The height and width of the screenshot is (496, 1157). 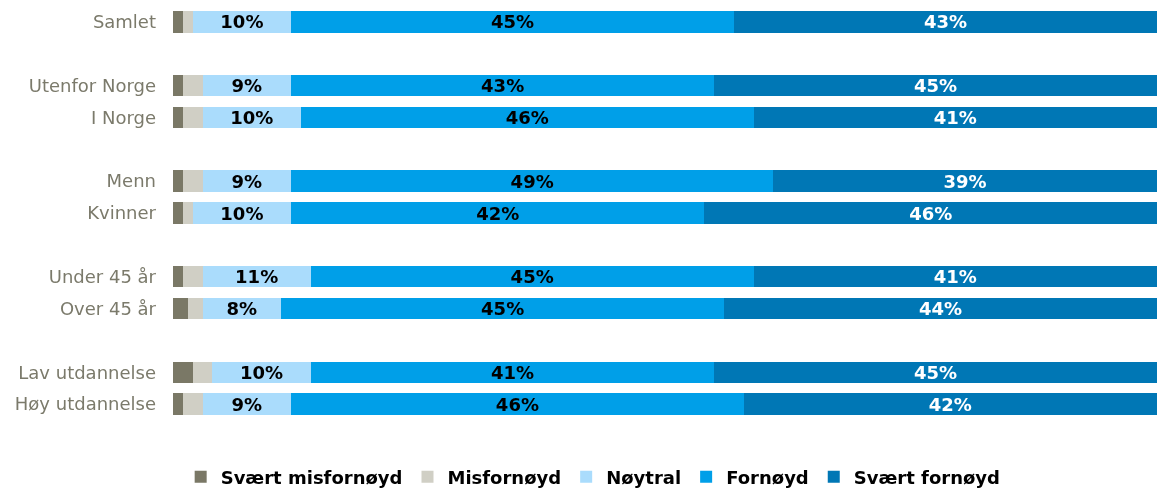 I want to click on data-label: 49%, so click(x=532, y=181).